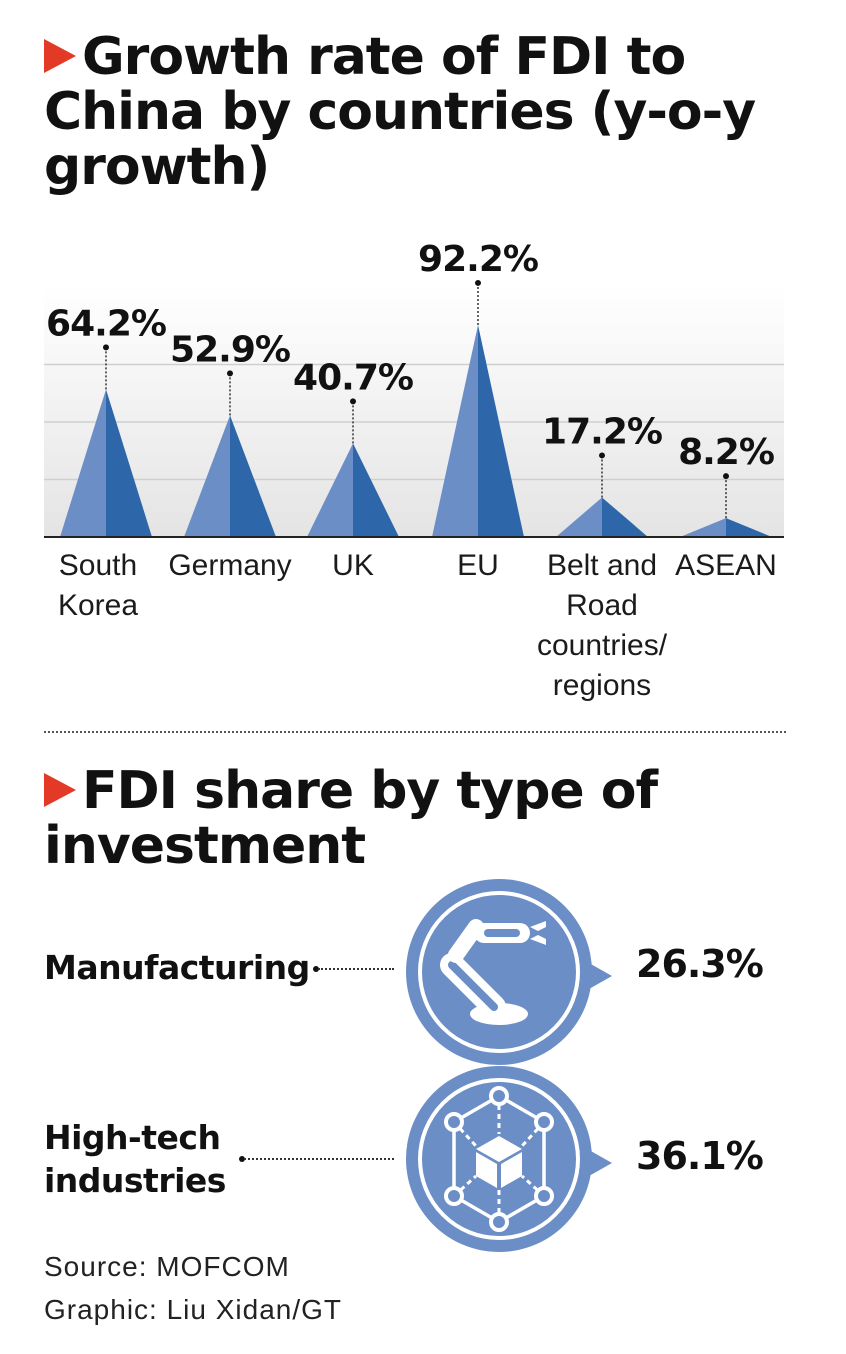  Describe the element at coordinates (414, 422) in the screenshot. I see `gridlines` at that location.